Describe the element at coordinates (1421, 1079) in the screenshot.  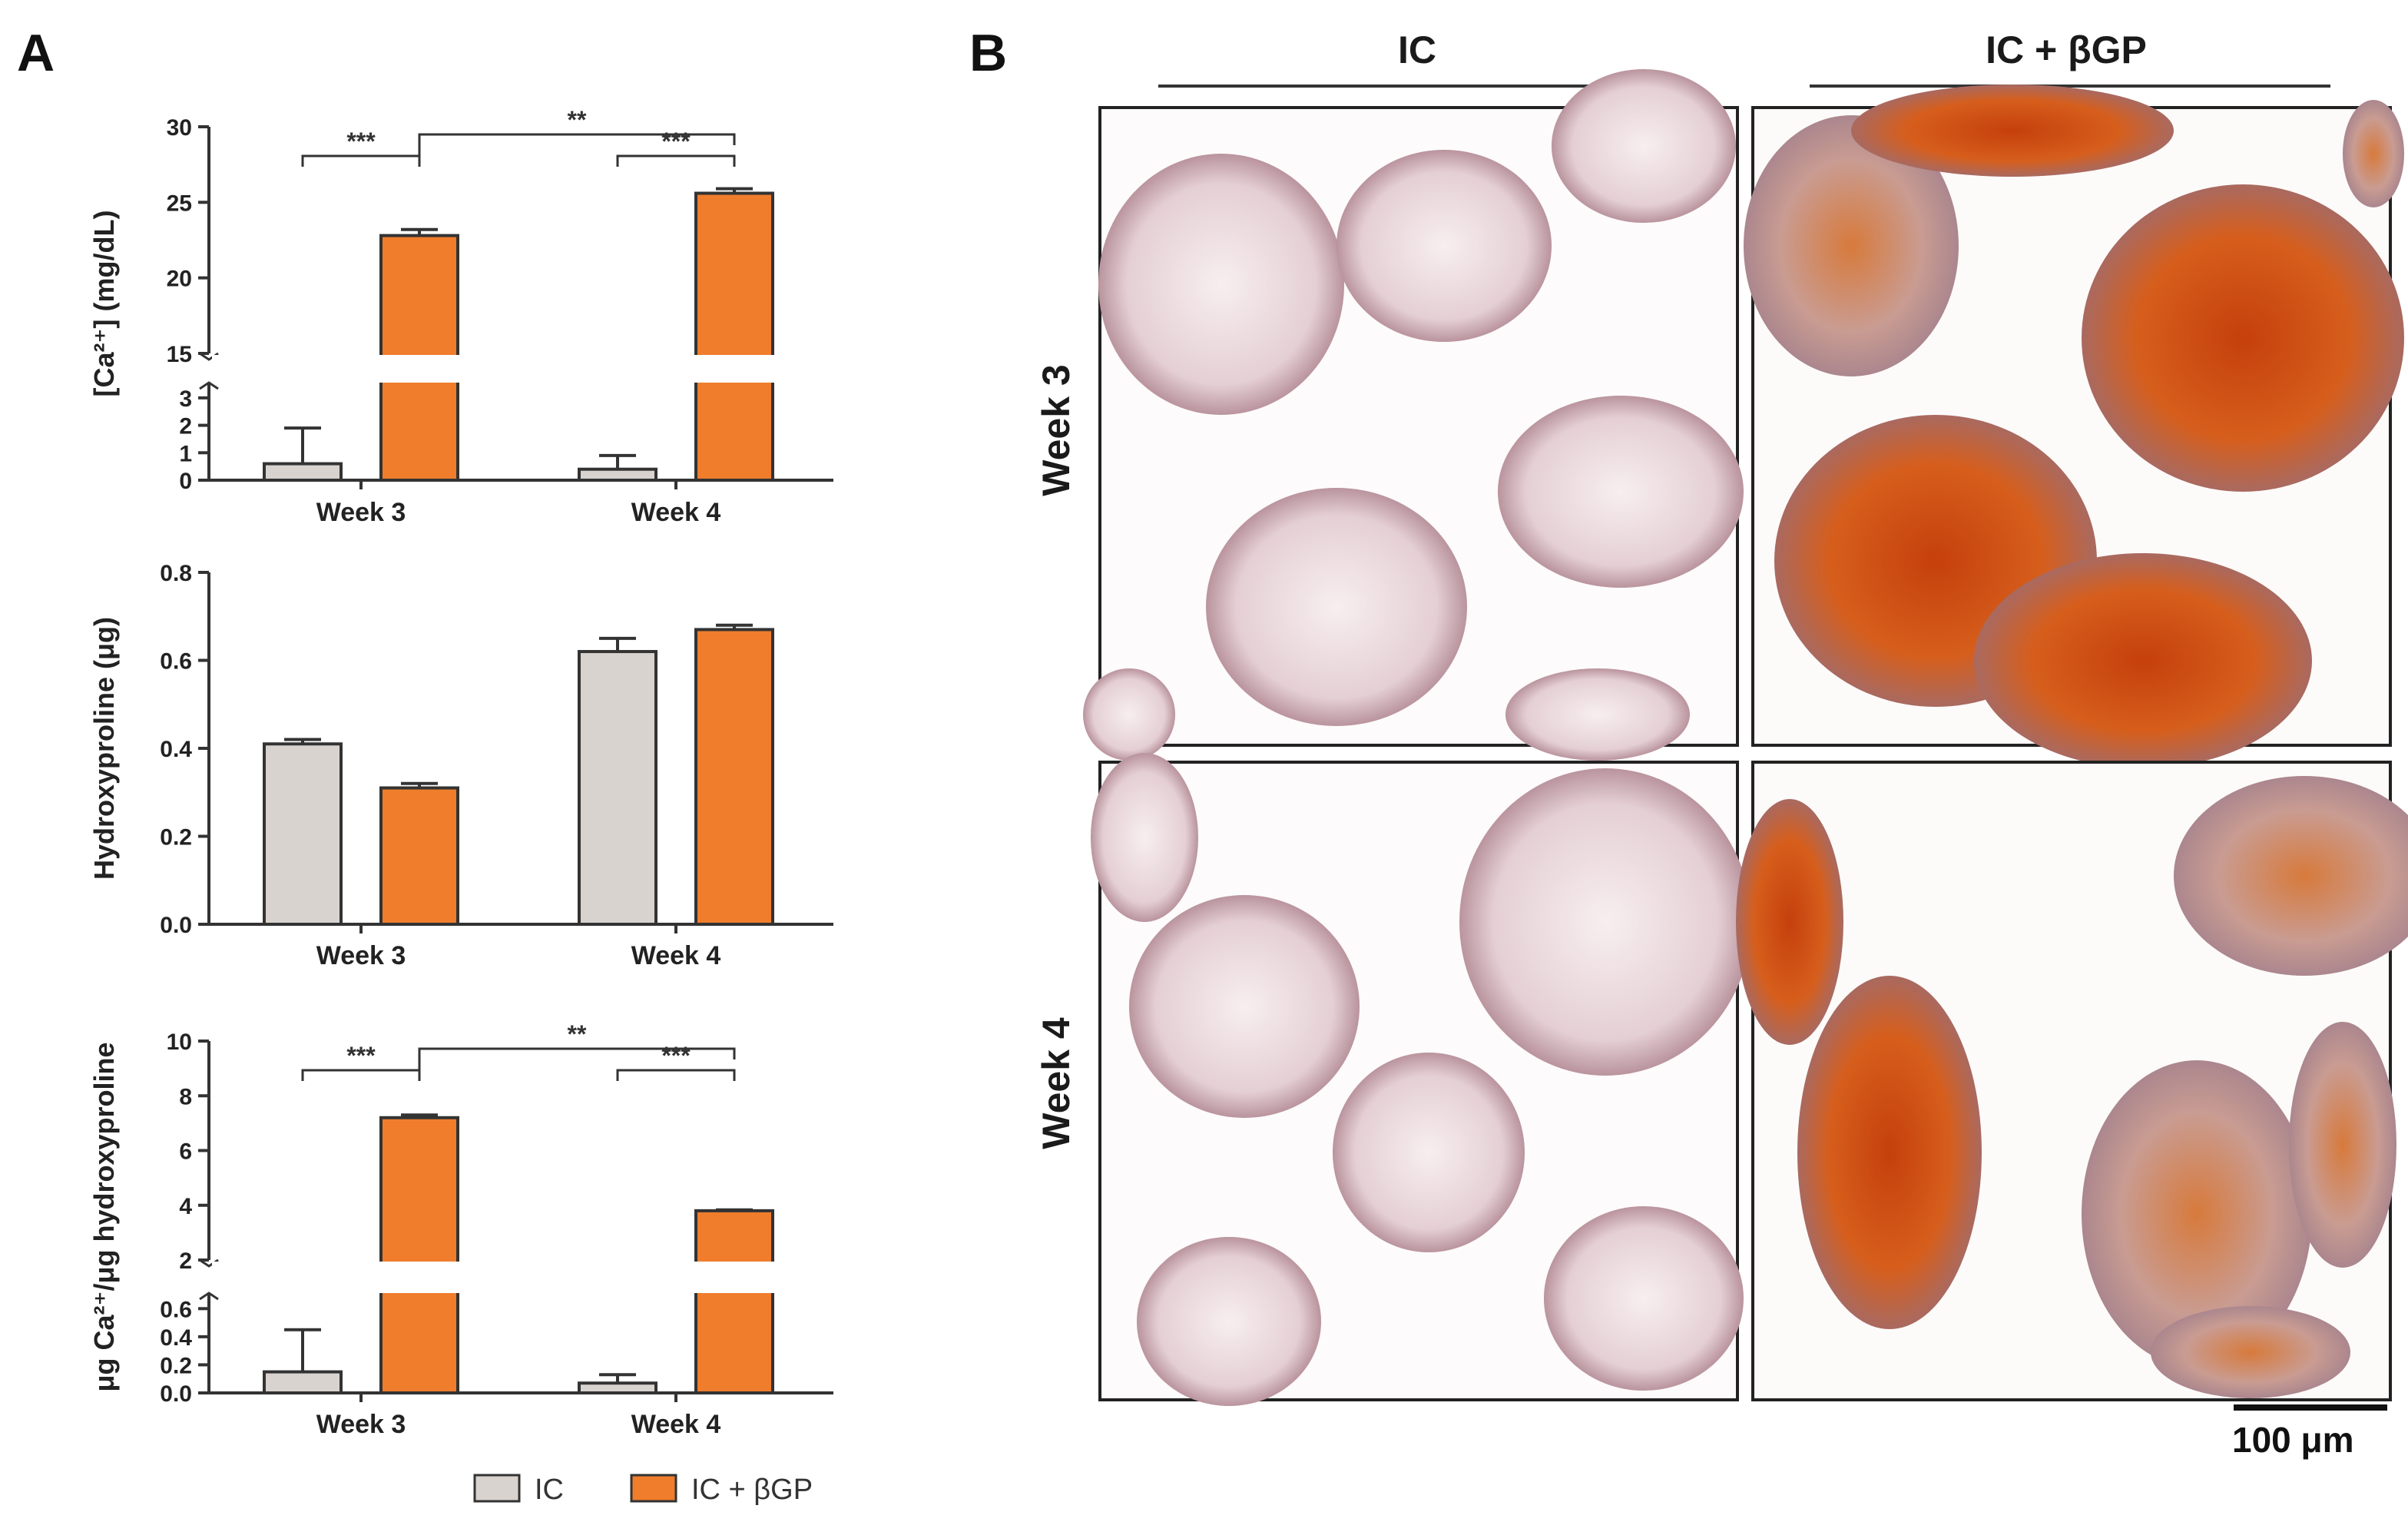
I see `micrograph-ic-week4` at that location.